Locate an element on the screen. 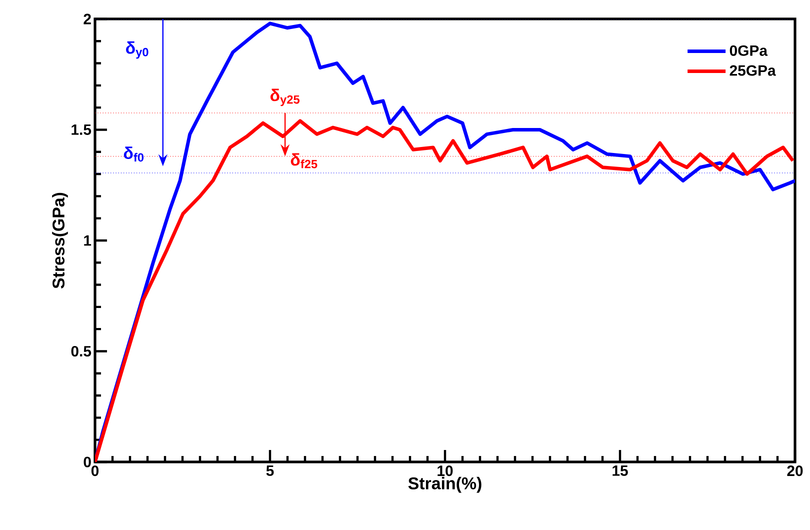  y-axis-title: Stress(GPa) is located at coordinates (60, 240).